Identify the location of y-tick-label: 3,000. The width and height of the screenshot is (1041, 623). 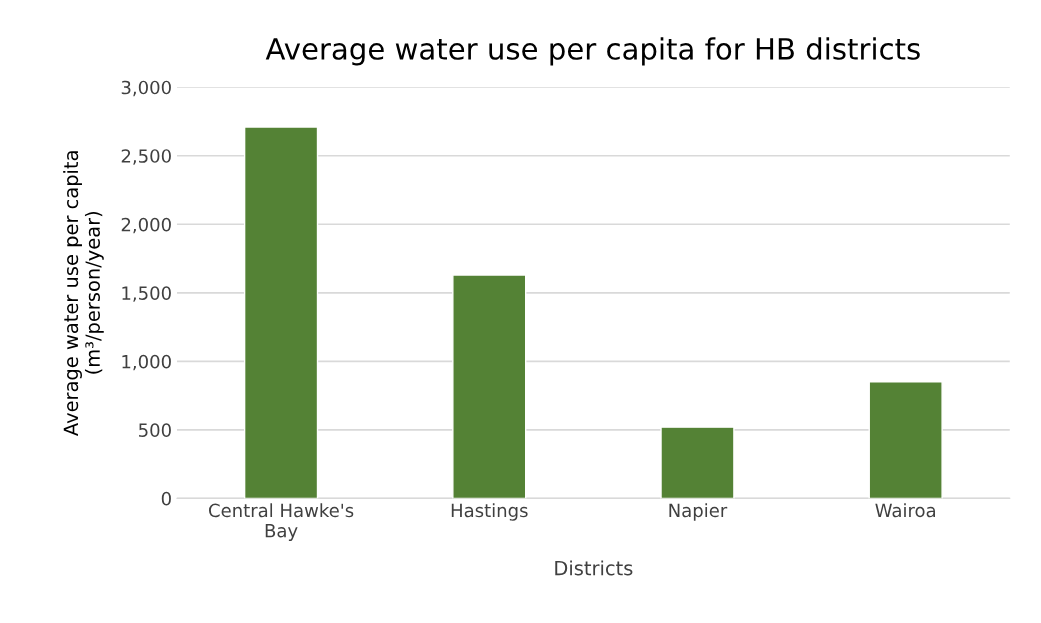
(146, 88).